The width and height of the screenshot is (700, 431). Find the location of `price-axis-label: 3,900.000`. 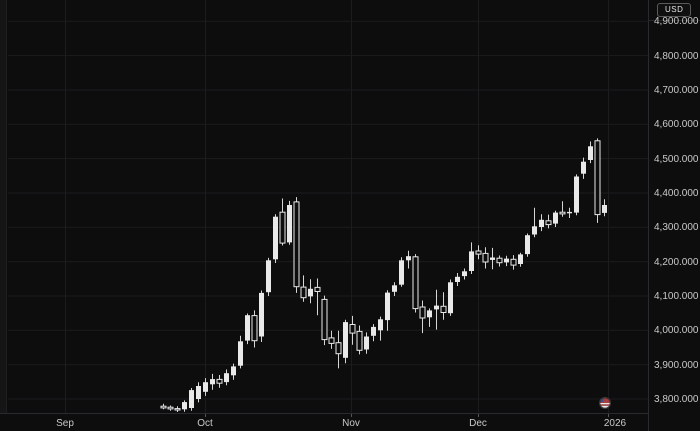

price-axis-label: 3,900.000 is located at coordinates (676, 365).